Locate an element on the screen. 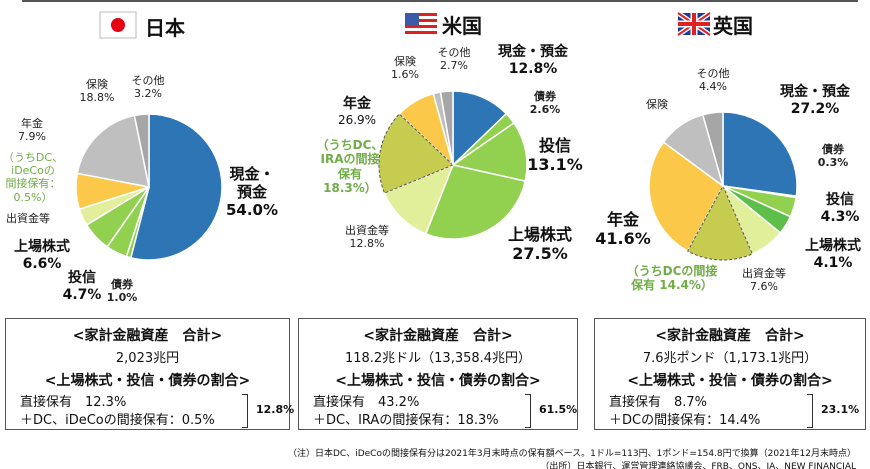 The image size is (870, 469). uk-label-insurance: 保険 is located at coordinates (657, 104).